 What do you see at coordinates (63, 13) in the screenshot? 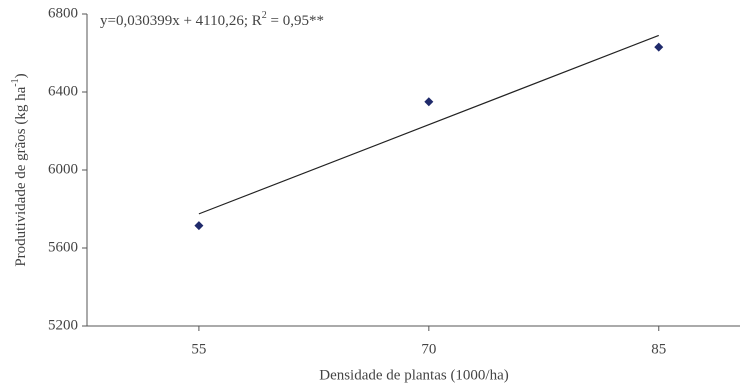
I see `y-tick-label: 6800` at bounding box center [63, 13].